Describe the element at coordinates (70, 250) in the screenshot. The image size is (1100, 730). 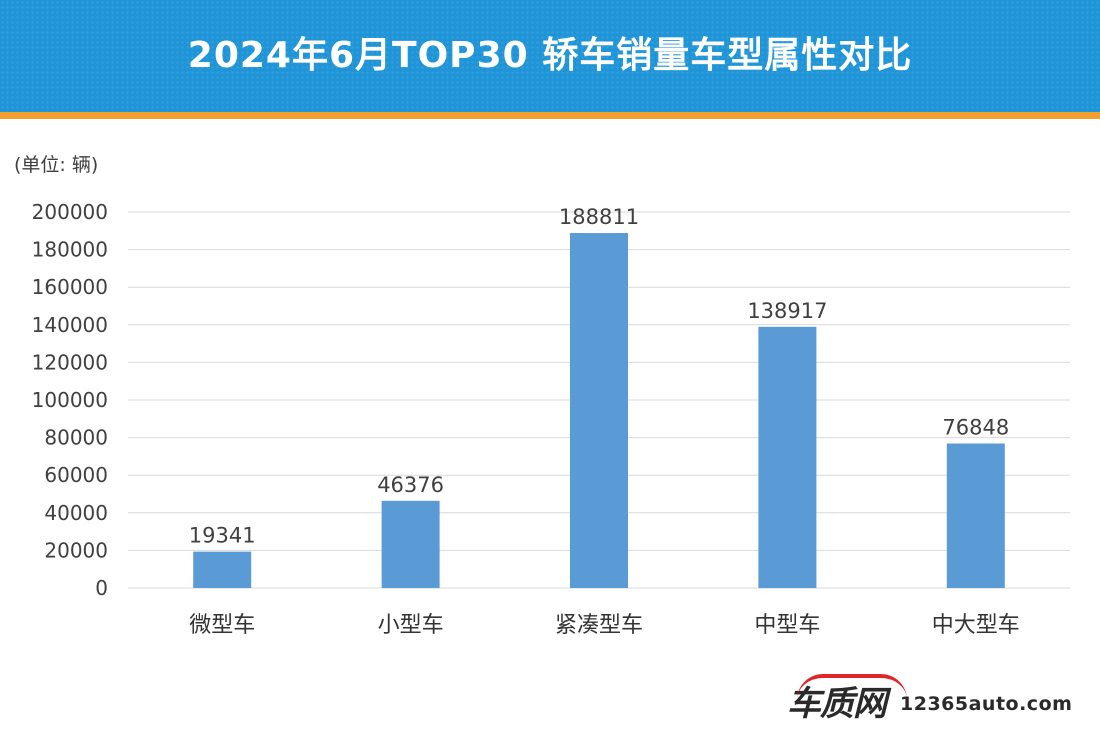
I see `y-tick-label: 180000` at that location.